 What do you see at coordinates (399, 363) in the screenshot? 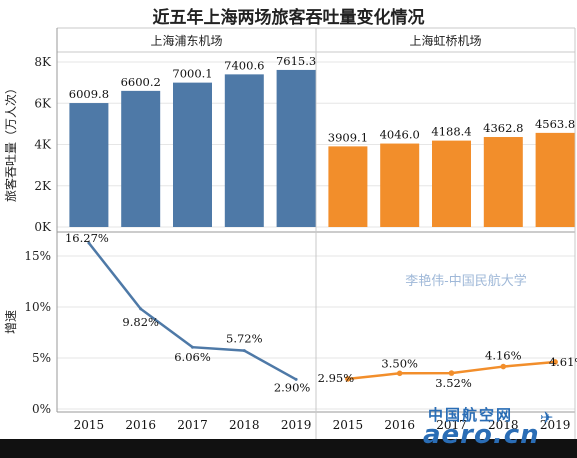
I see `line-value-label: 3.50%` at bounding box center [399, 363].